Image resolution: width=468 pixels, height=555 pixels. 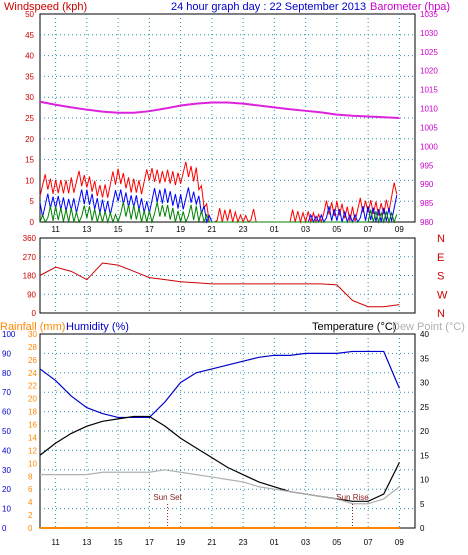 What do you see at coordinates (274, 542) in the screenshot?
I see `x-tick-label-bottom: 01` at bounding box center [274, 542].